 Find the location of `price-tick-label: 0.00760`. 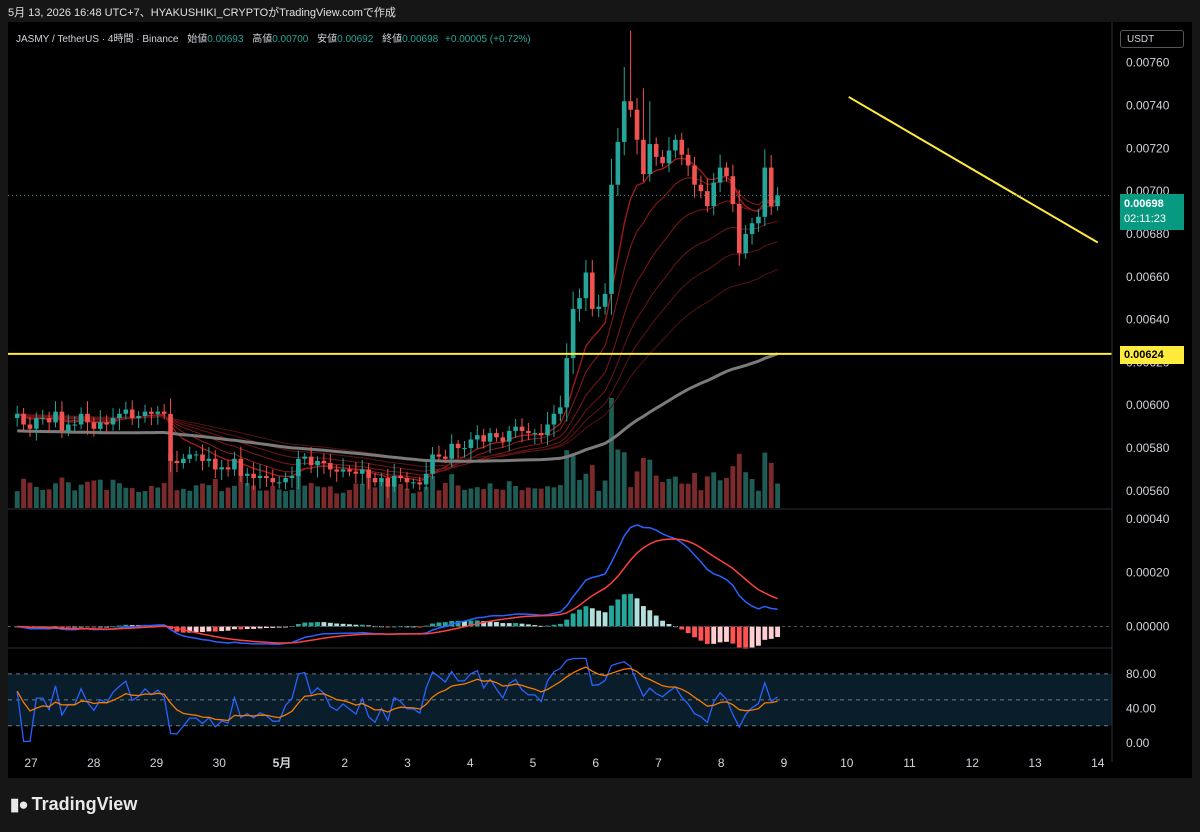

price-tick-label: 0.00760 is located at coordinates (1148, 63).